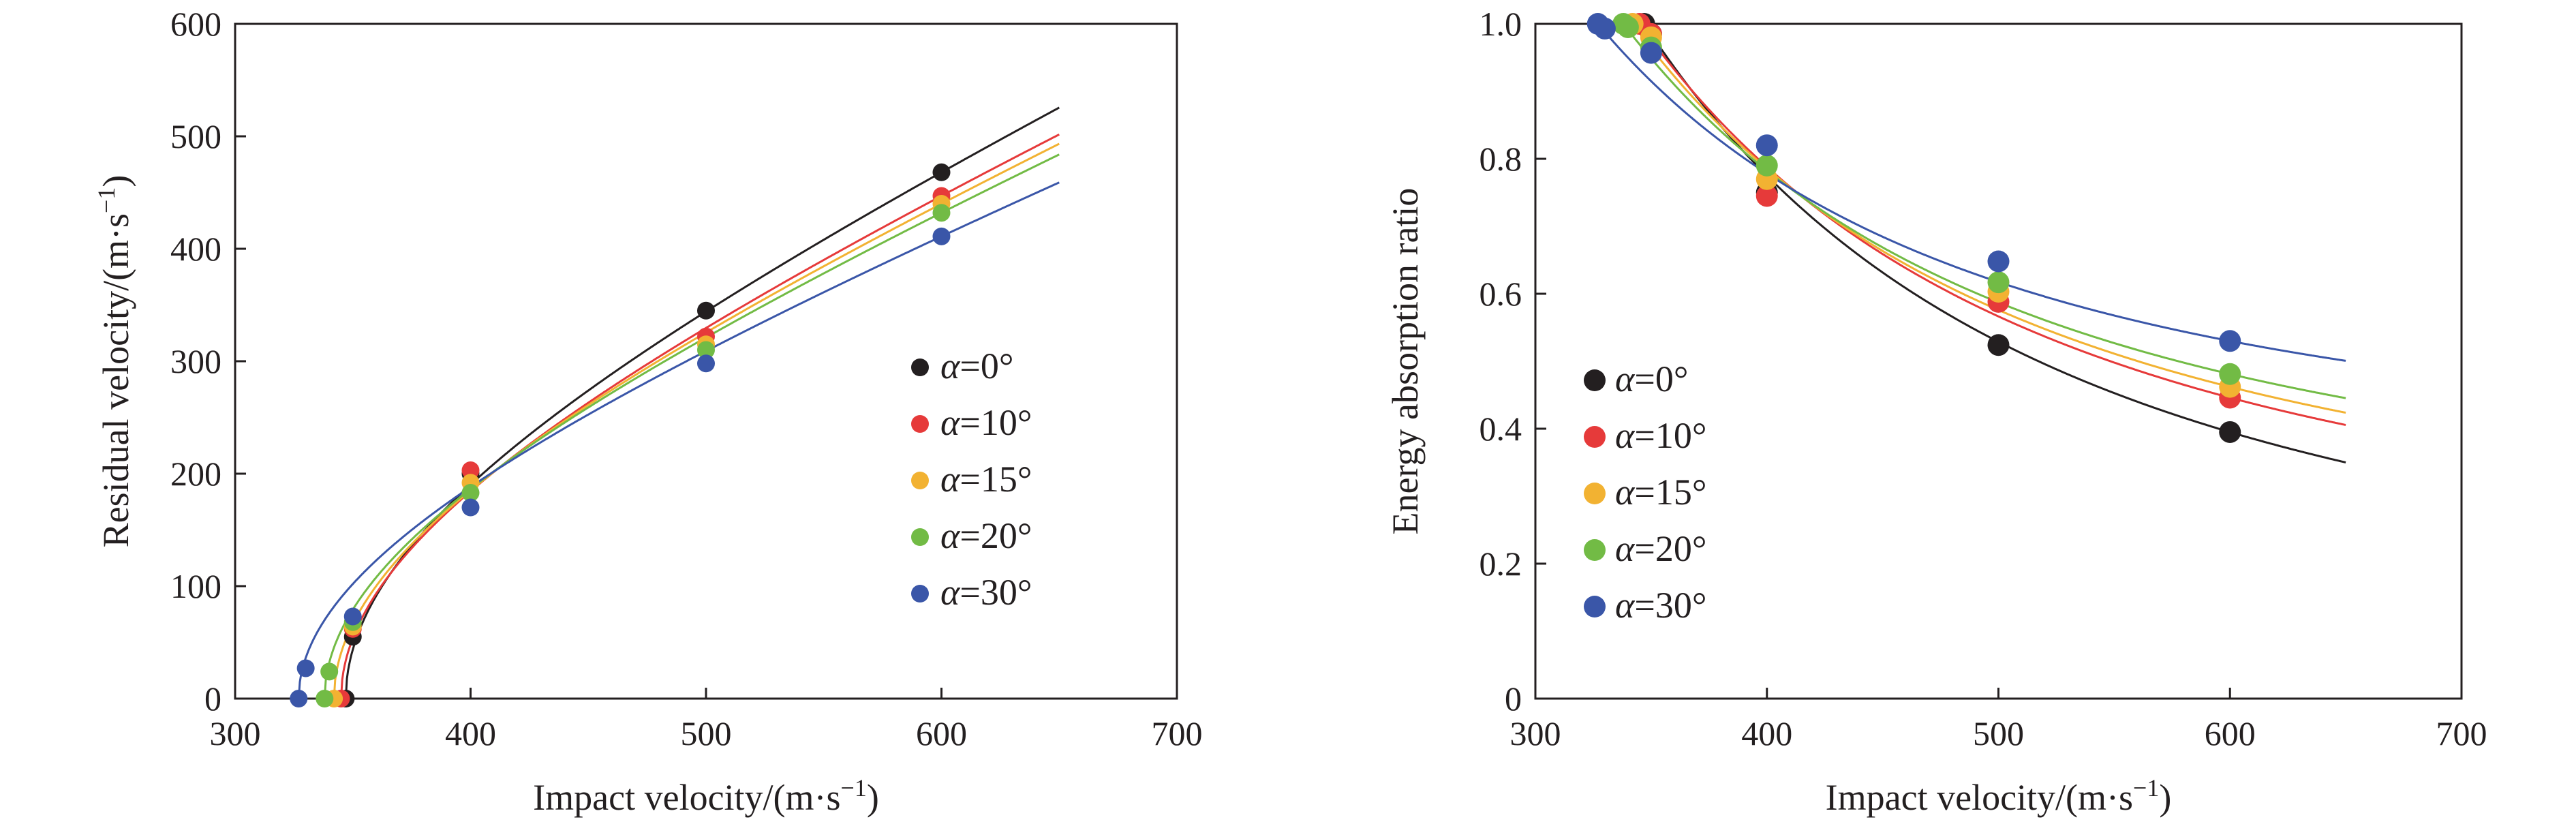 Image resolution: width=2576 pixels, height=824 pixels. What do you see at coordinates (1500, 159) in the screenshot?
I see `y-tick-label: 0.8` at bounding box center [1500, 159].